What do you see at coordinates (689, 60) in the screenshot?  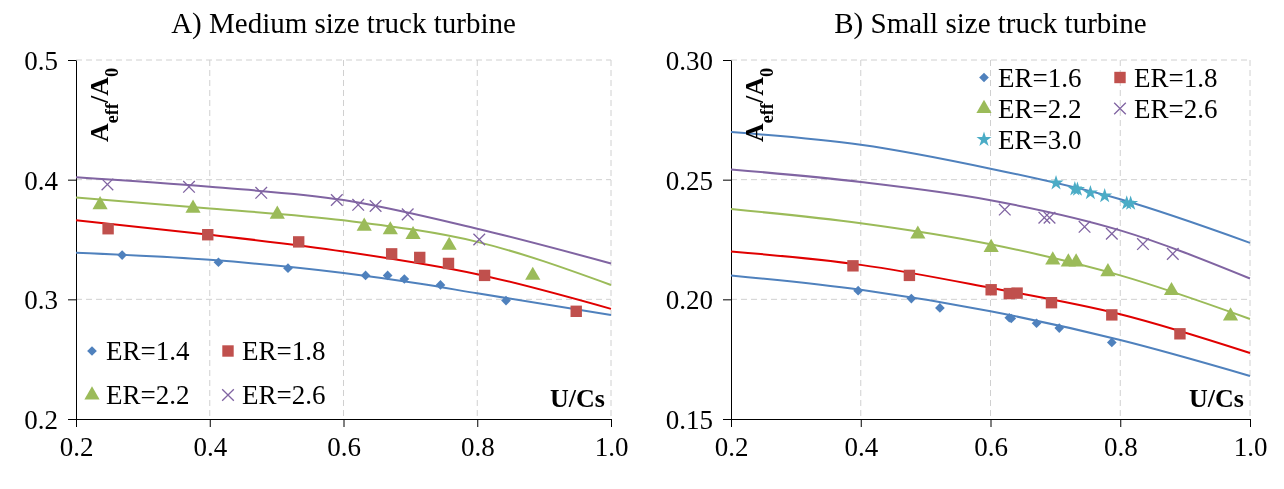 I see `y-tick-label: 0.30` at bounding box center [689, 60].